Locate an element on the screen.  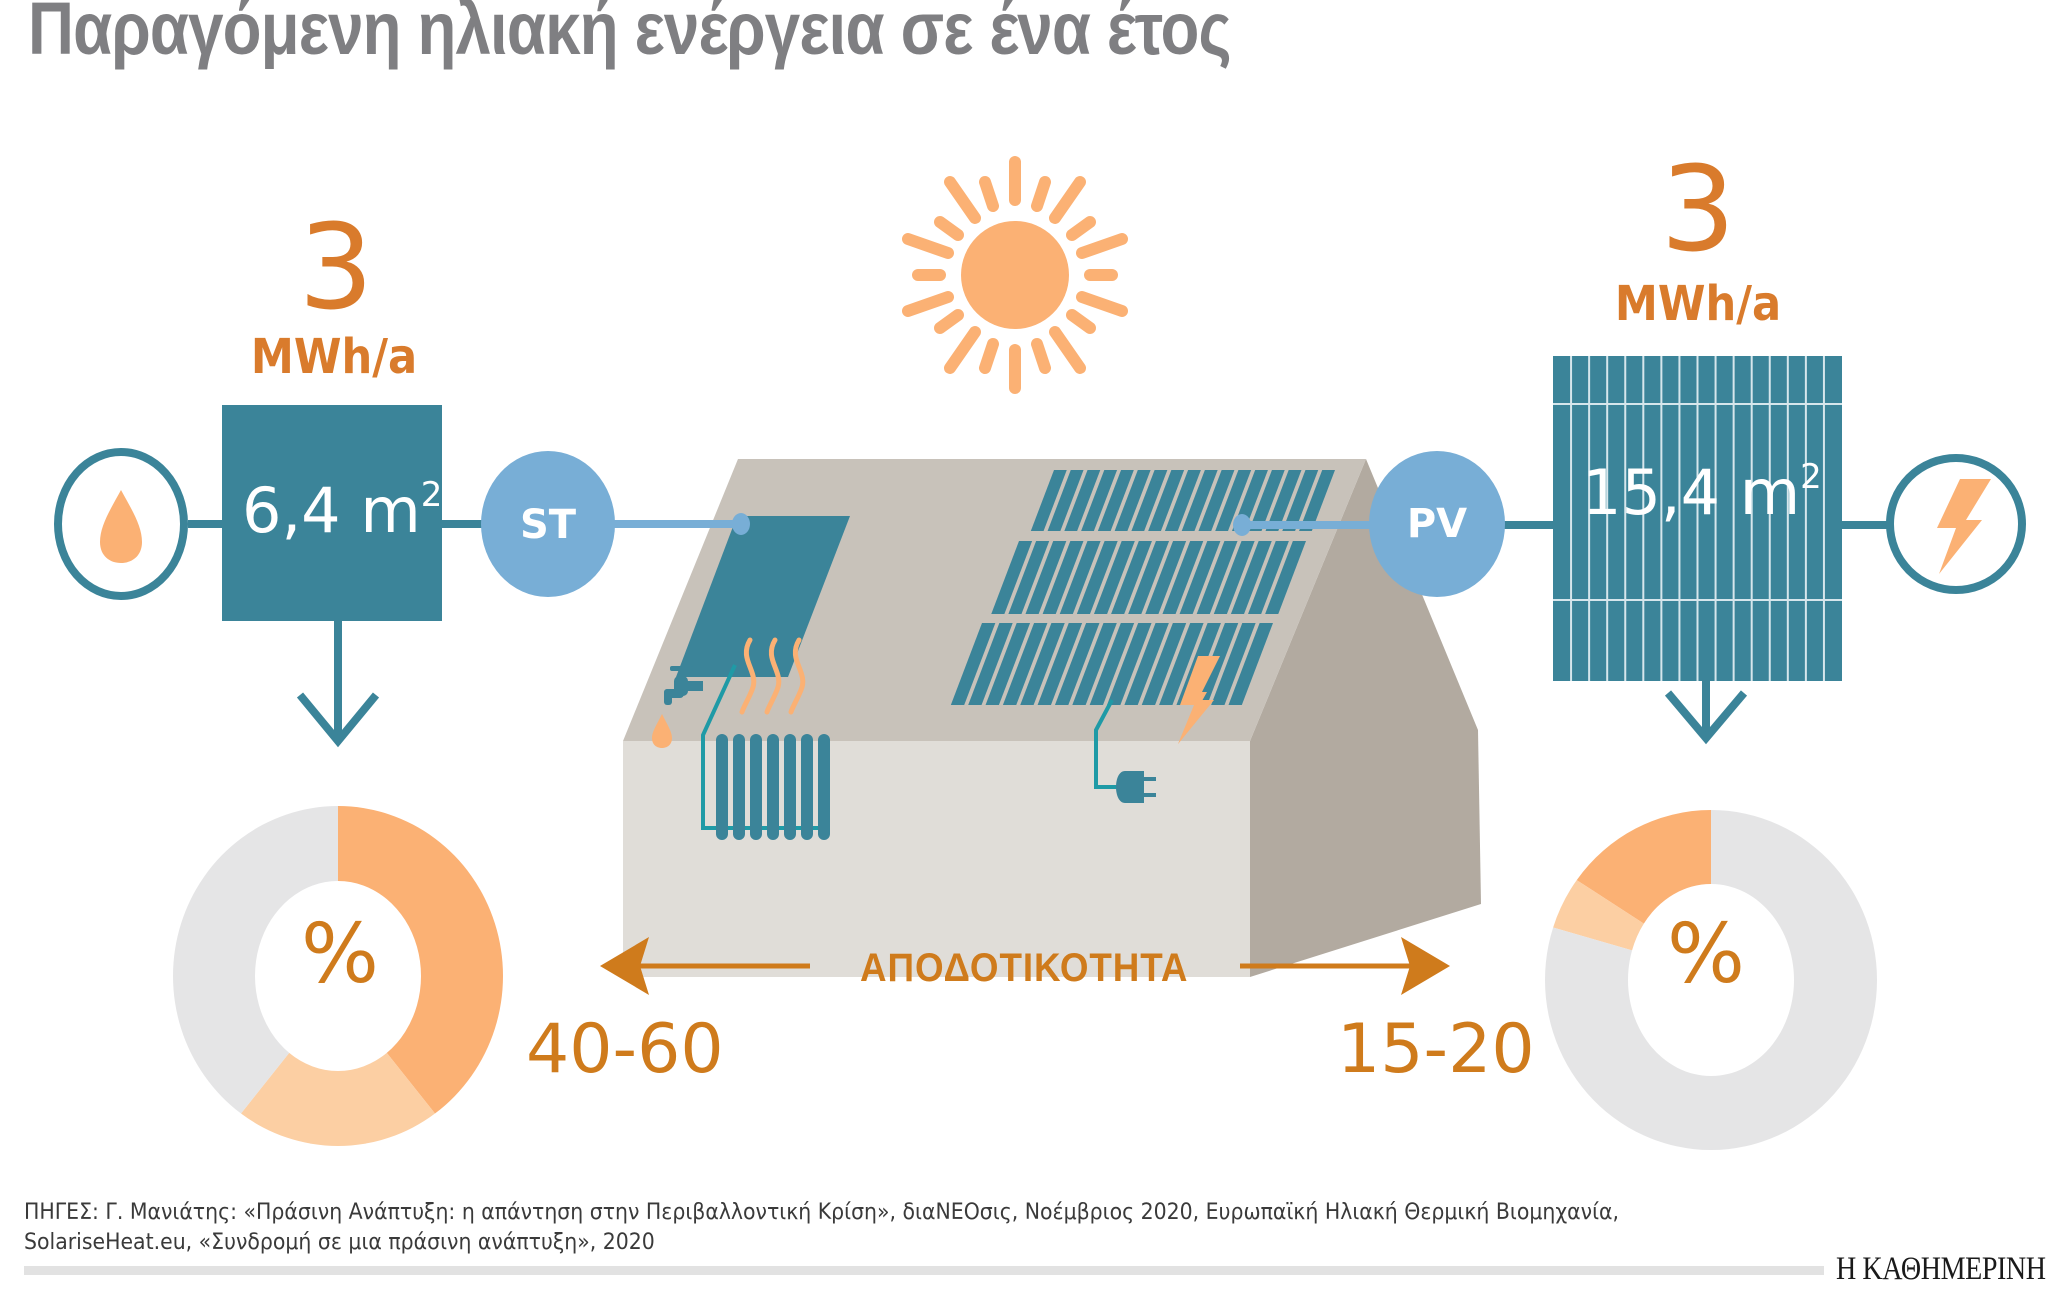
pv-efficiency-donut is located at coordinates (1711, 980).